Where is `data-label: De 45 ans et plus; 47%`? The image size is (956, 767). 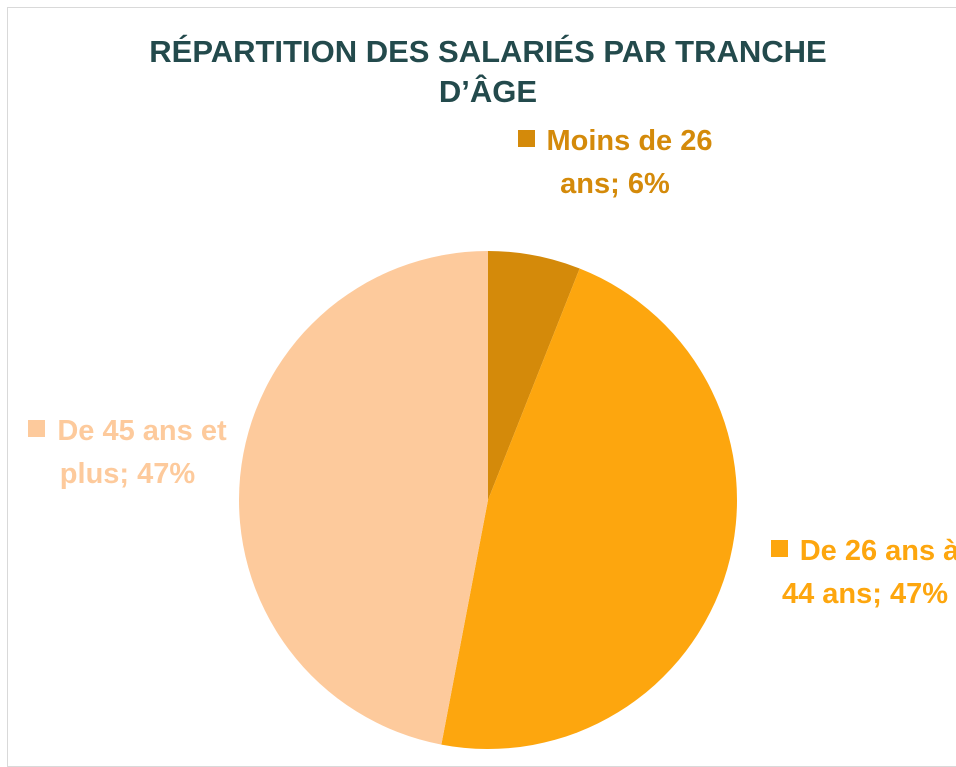 data-label: De 45 ans et plus; 47% is located at coordinates (127, 453).